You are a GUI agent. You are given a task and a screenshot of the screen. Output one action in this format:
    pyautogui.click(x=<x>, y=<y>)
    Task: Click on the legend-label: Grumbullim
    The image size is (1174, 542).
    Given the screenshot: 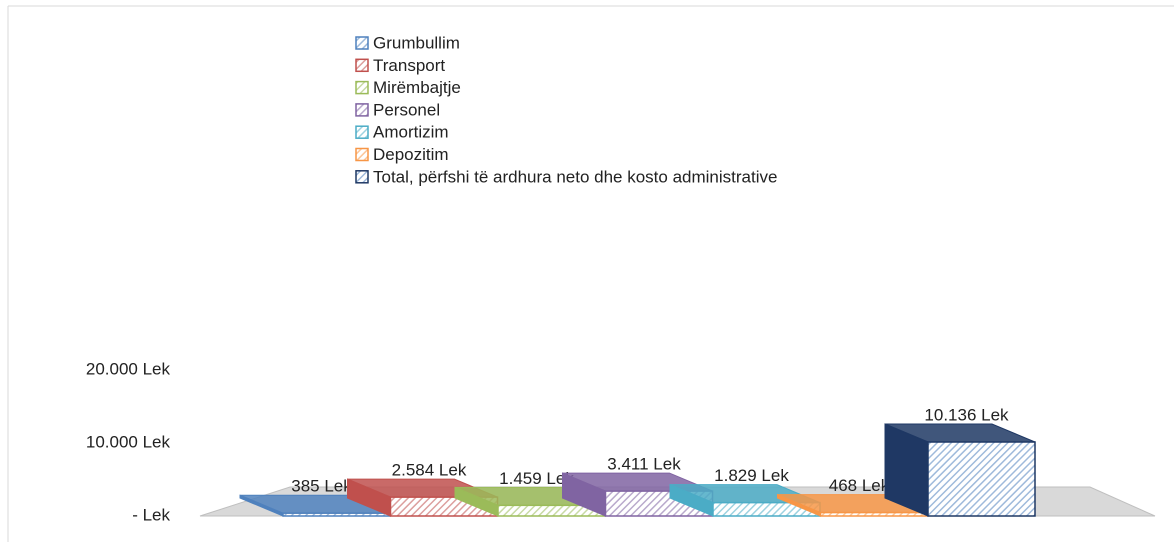 What is the action you would take?
    pyautogui.click(x=416, y=42)
    